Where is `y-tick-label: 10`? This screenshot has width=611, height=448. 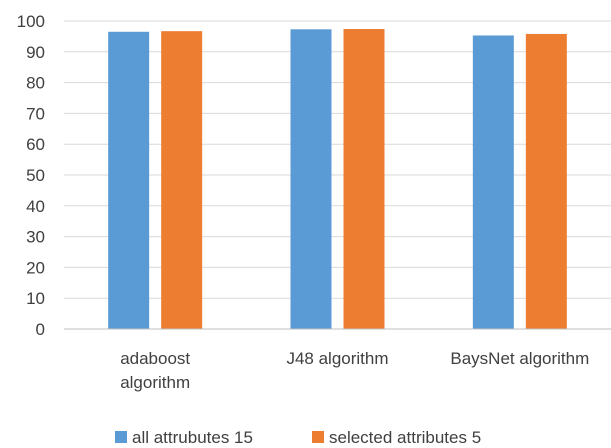
y-tick-label: 10 is located at coordinates (35, 298).